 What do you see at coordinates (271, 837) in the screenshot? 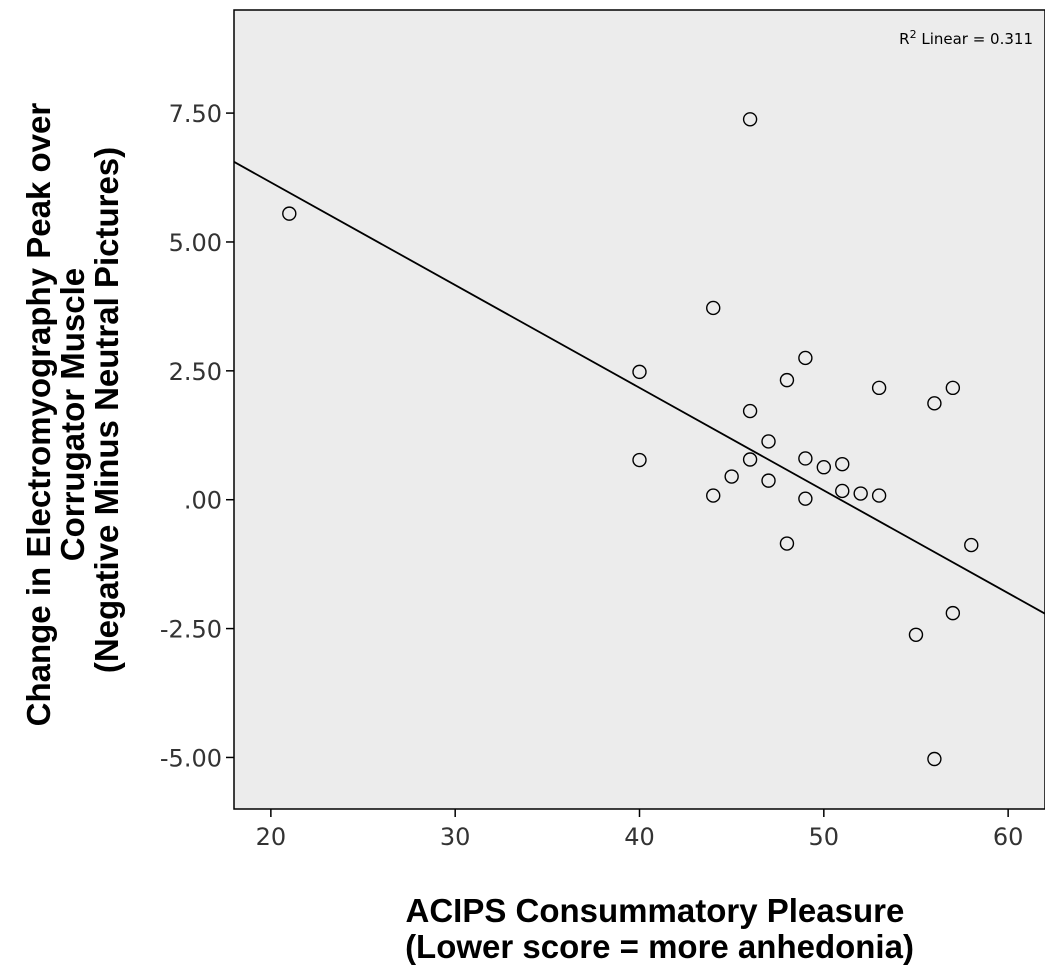
I see `x-tick-label: 20` at bounding box center [271, 837].